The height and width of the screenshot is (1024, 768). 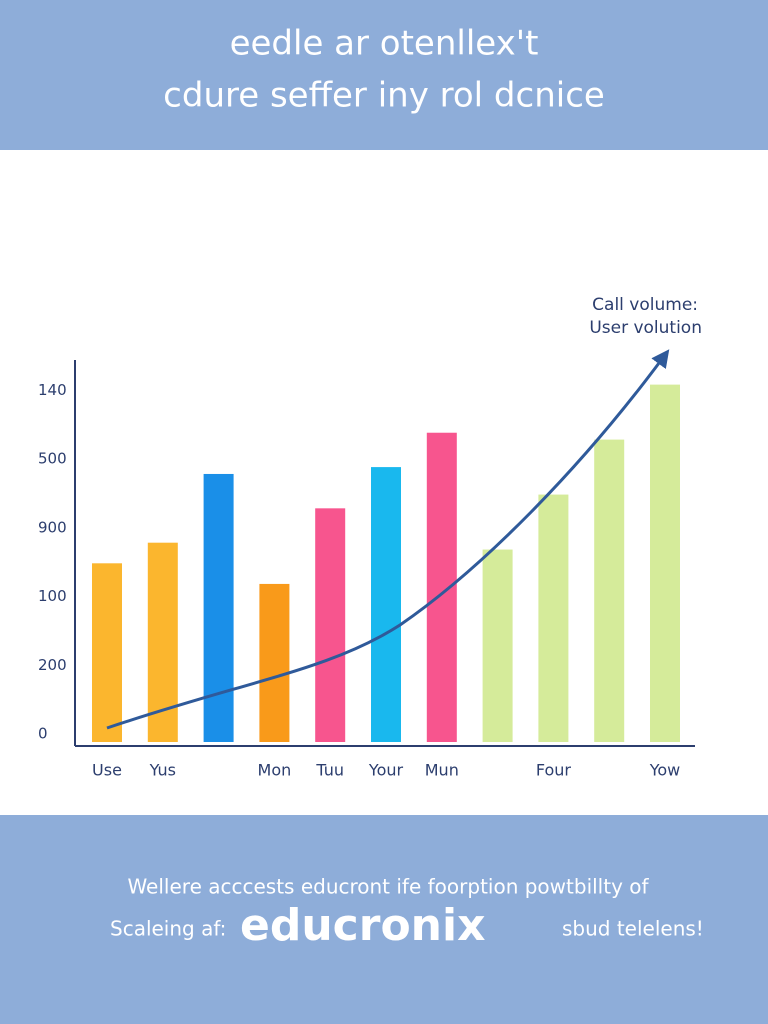 I want to click on y-tick-label: 140, so click(x=52, y=390).